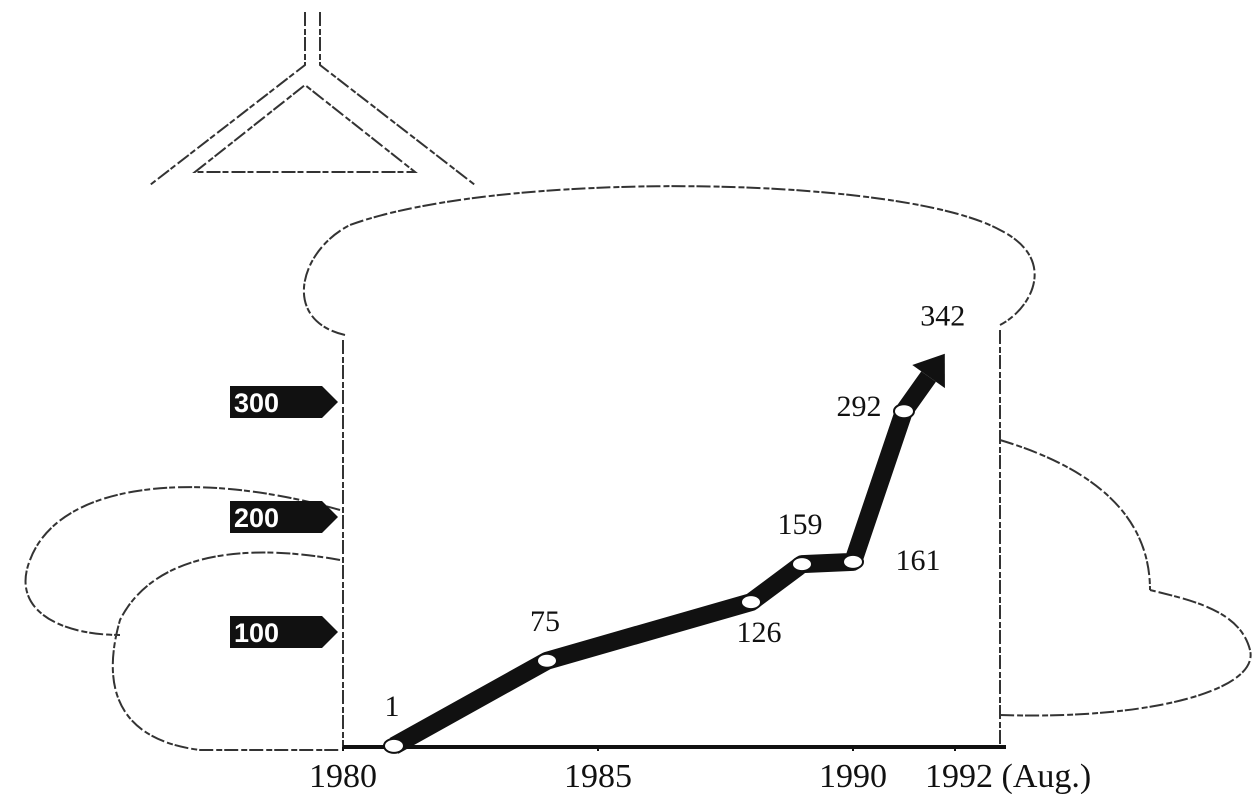 The height and width of the screenshot is (794, 1260). What do you see at coordinates (1008, 776) in the screenshot?
I see `x-tick-label: 1992 (Aug.)` at bounding box center [1008, 776].